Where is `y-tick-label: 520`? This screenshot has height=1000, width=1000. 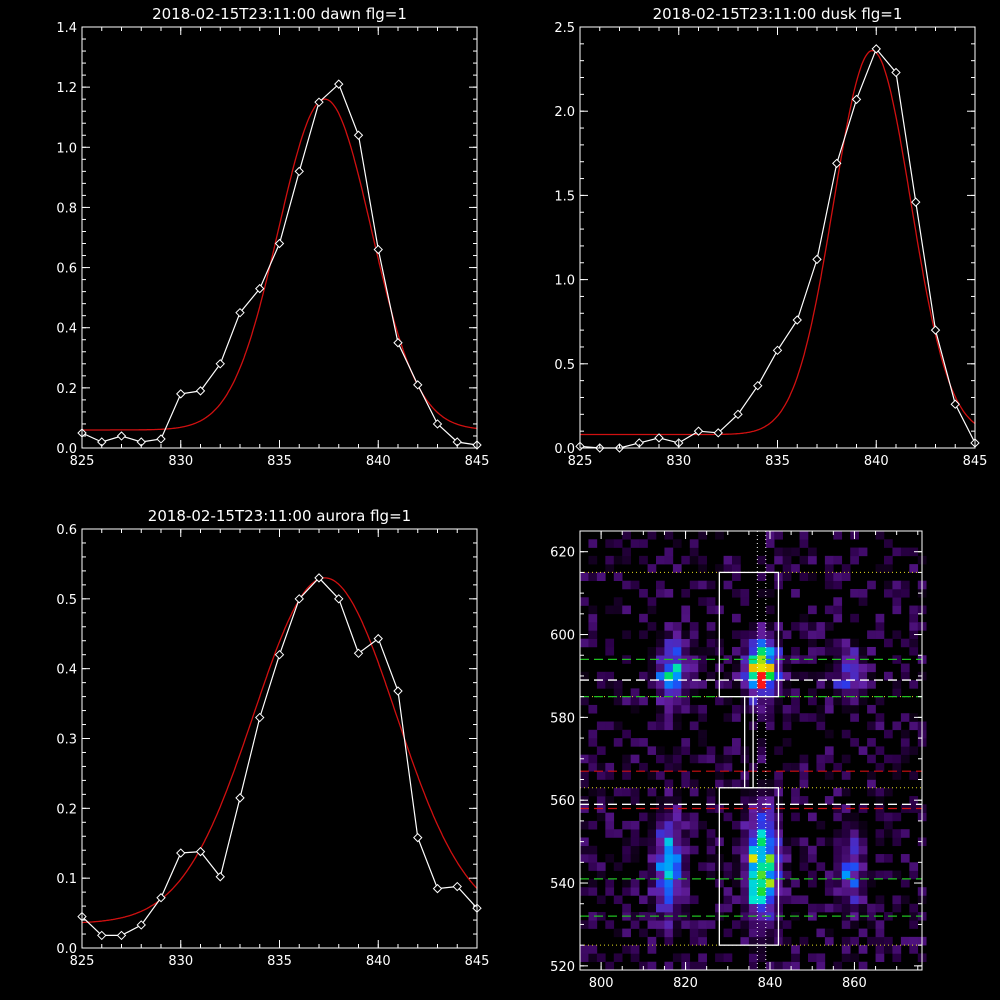
y-tick-label: 520 is located at coordinates (562, 967).